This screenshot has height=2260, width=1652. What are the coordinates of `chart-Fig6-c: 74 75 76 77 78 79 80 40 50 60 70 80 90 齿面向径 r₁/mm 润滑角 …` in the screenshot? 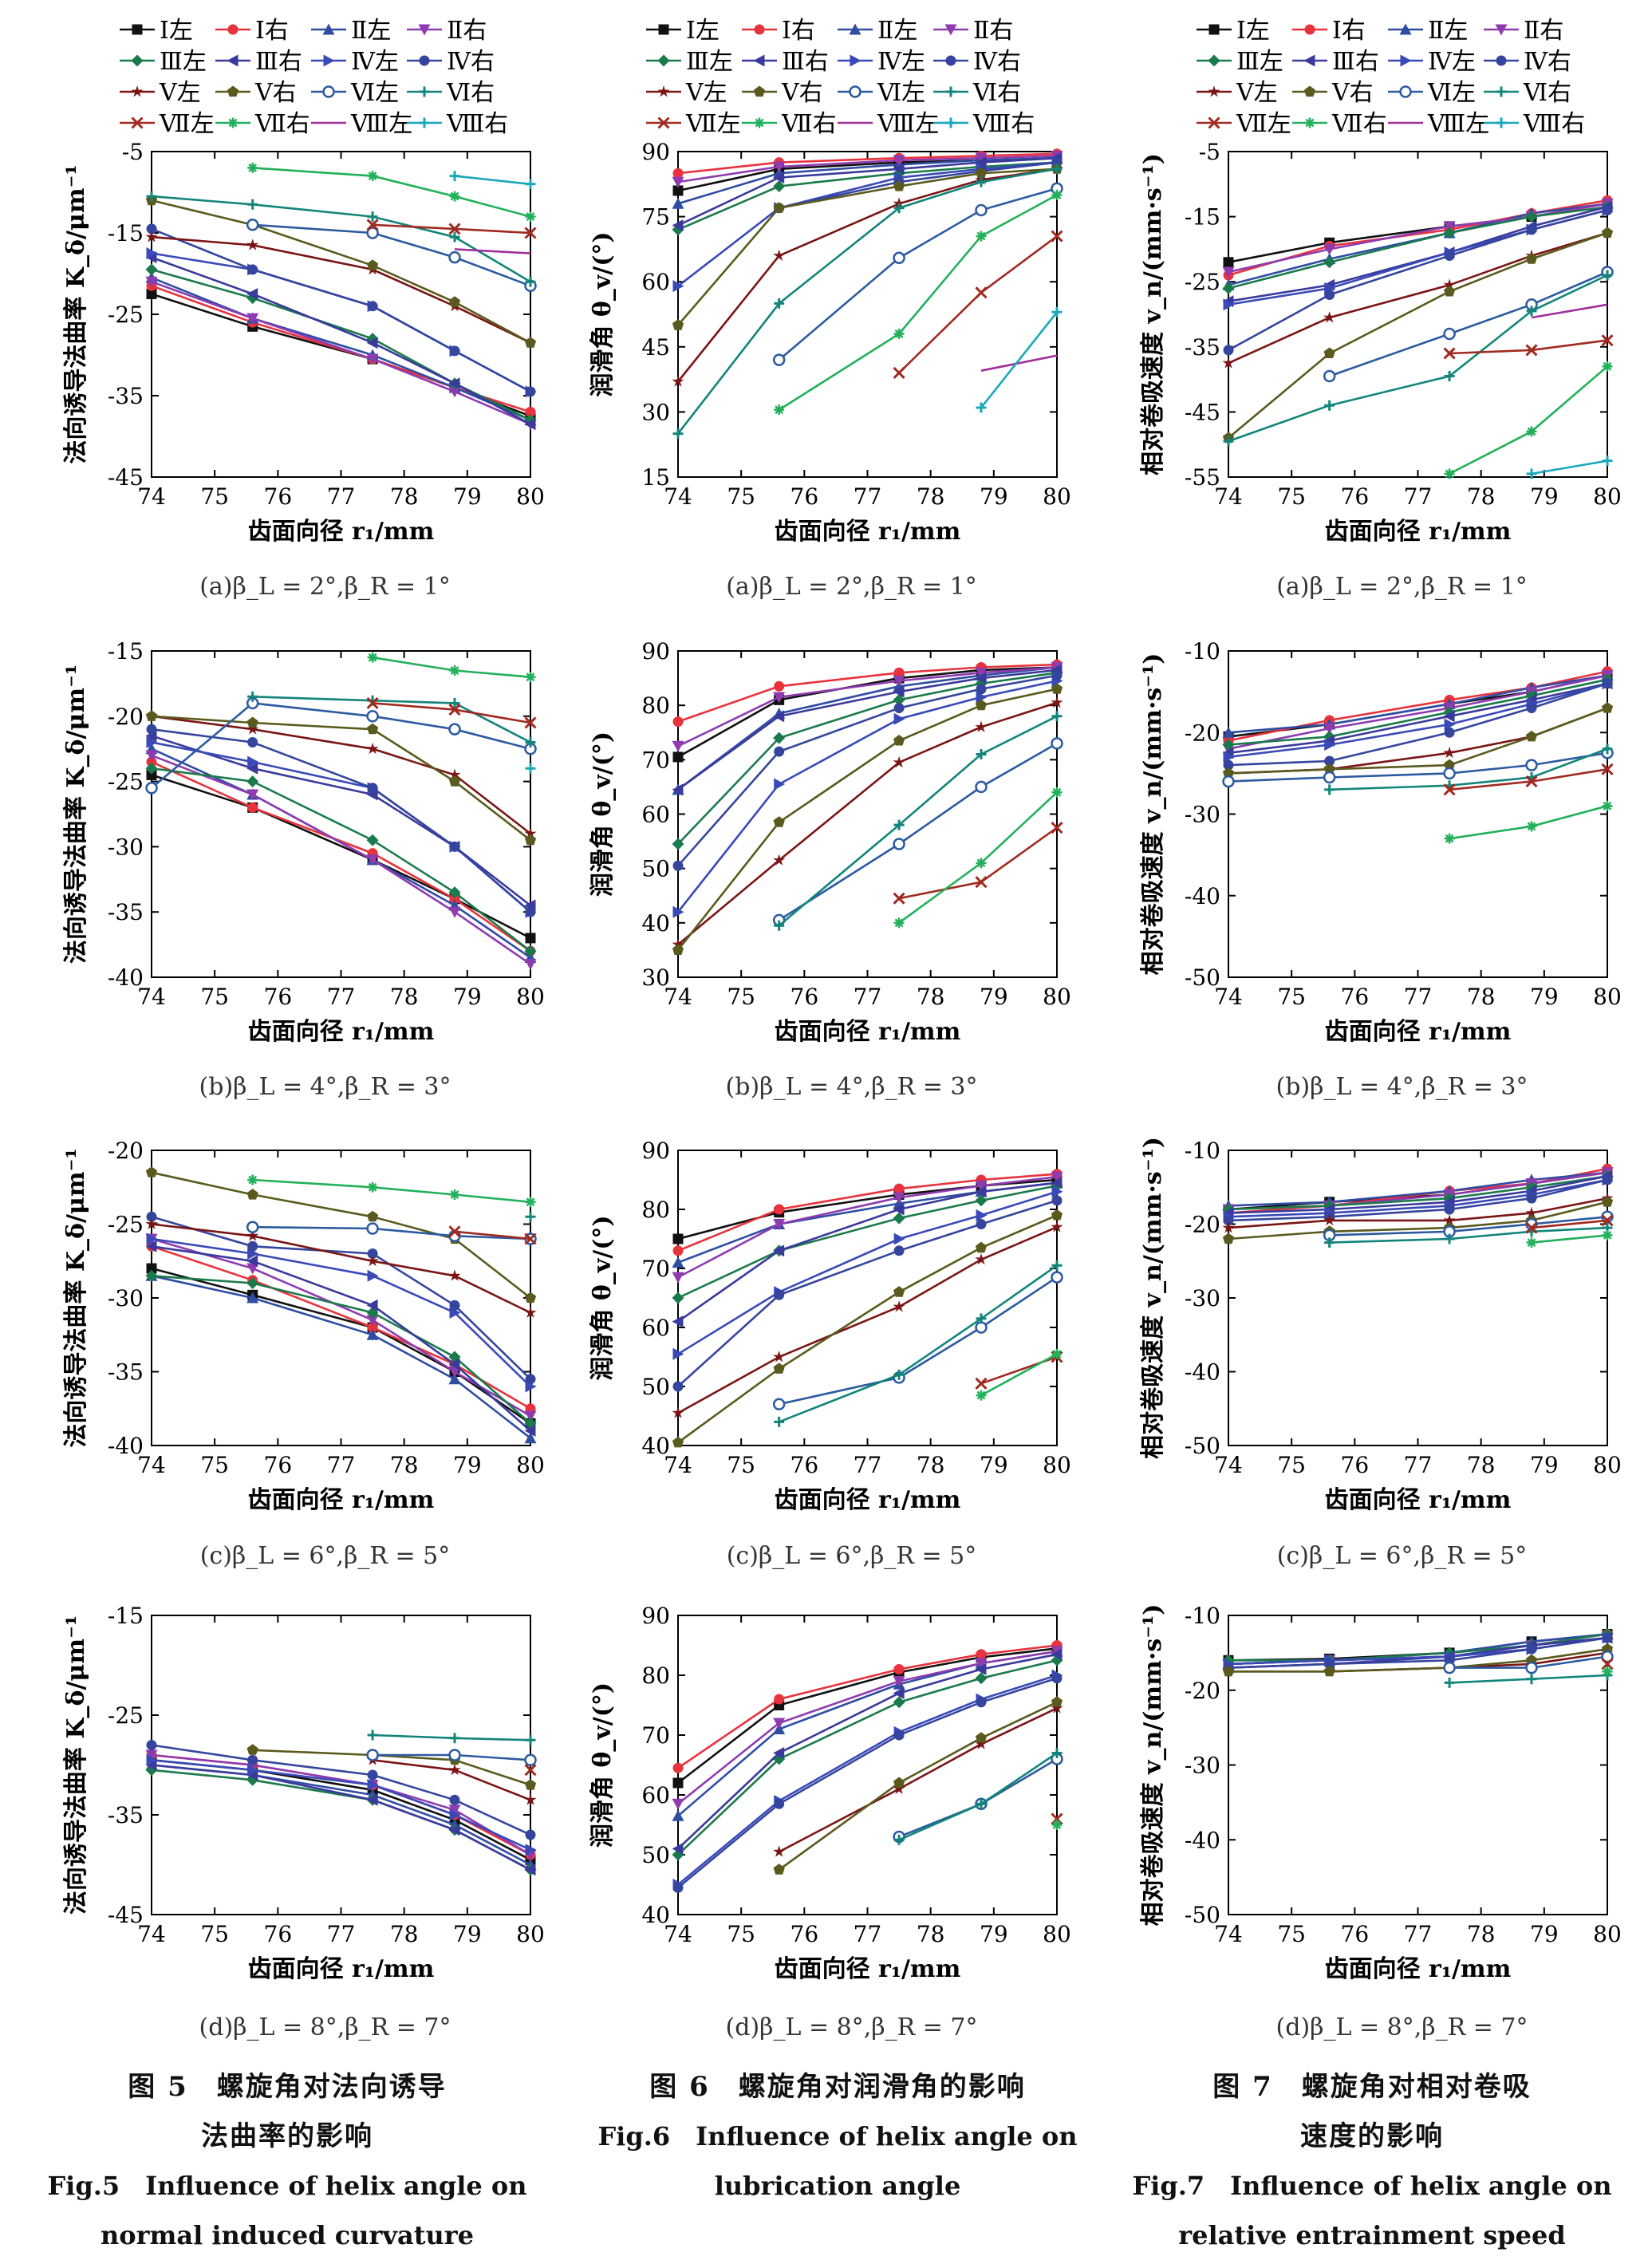 It's located at (830, 1354).